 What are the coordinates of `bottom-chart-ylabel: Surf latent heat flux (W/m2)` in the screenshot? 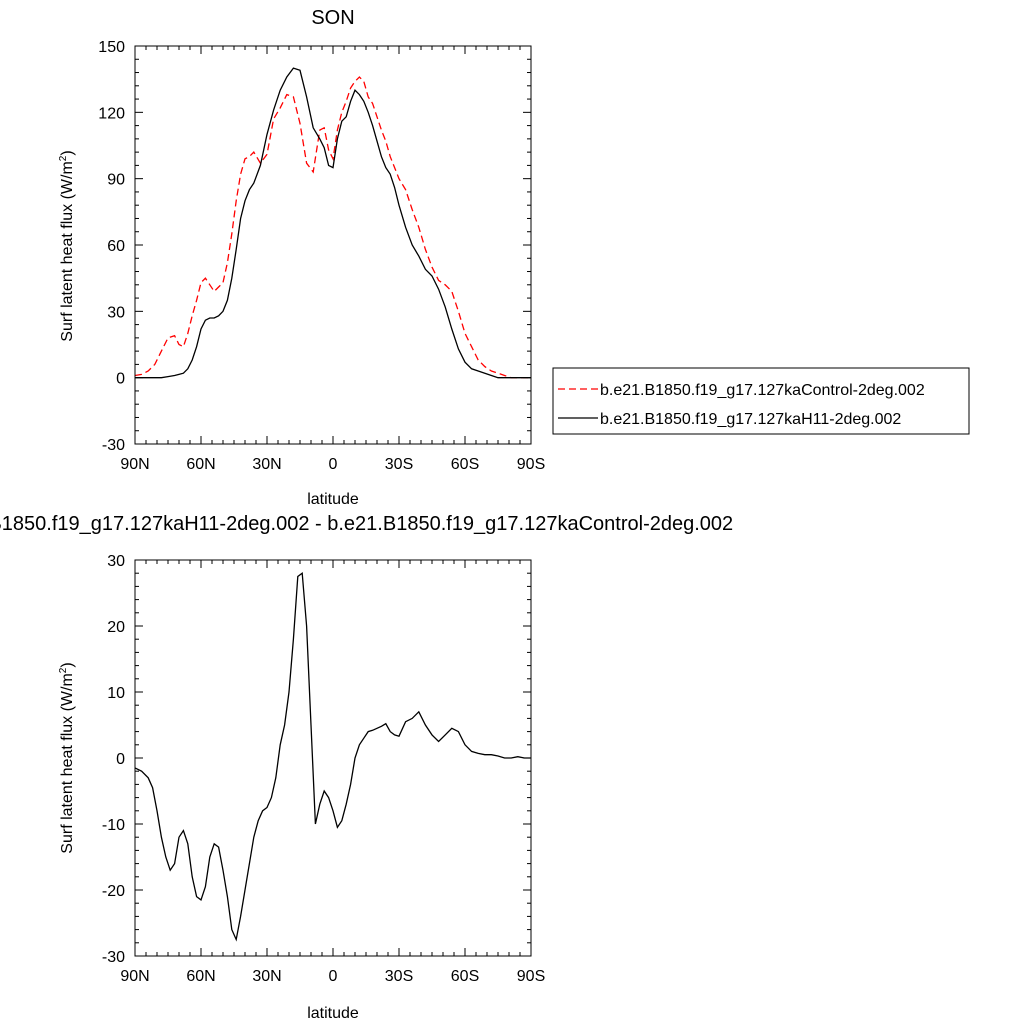 It's located at (67, 757).